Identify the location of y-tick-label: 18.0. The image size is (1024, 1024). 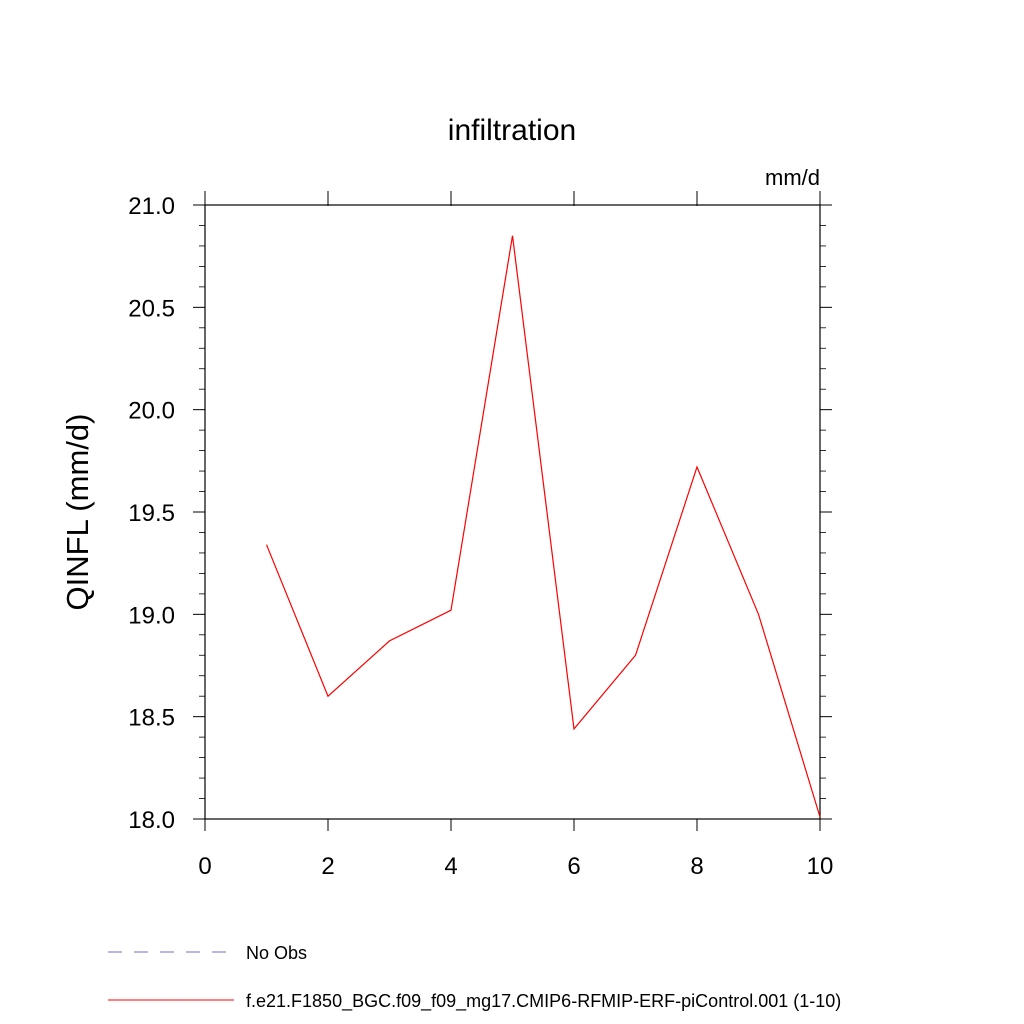
(151, 820).